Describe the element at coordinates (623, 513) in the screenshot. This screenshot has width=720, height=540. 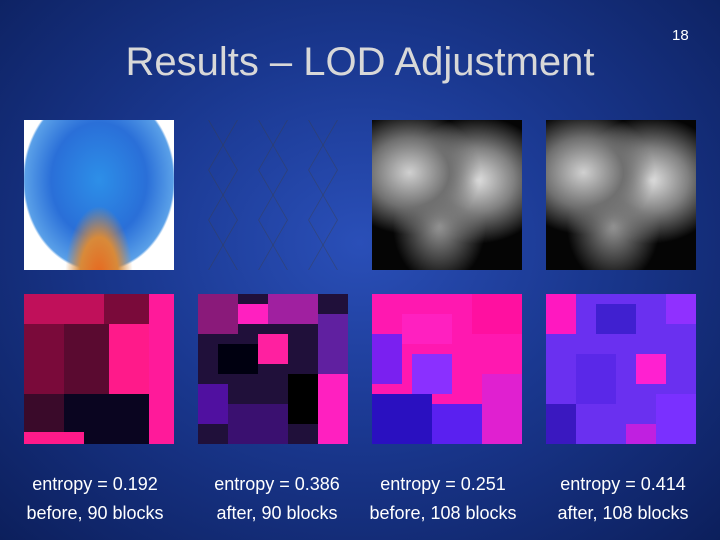
I see `caption-line: after, 108 blocks` at that location.